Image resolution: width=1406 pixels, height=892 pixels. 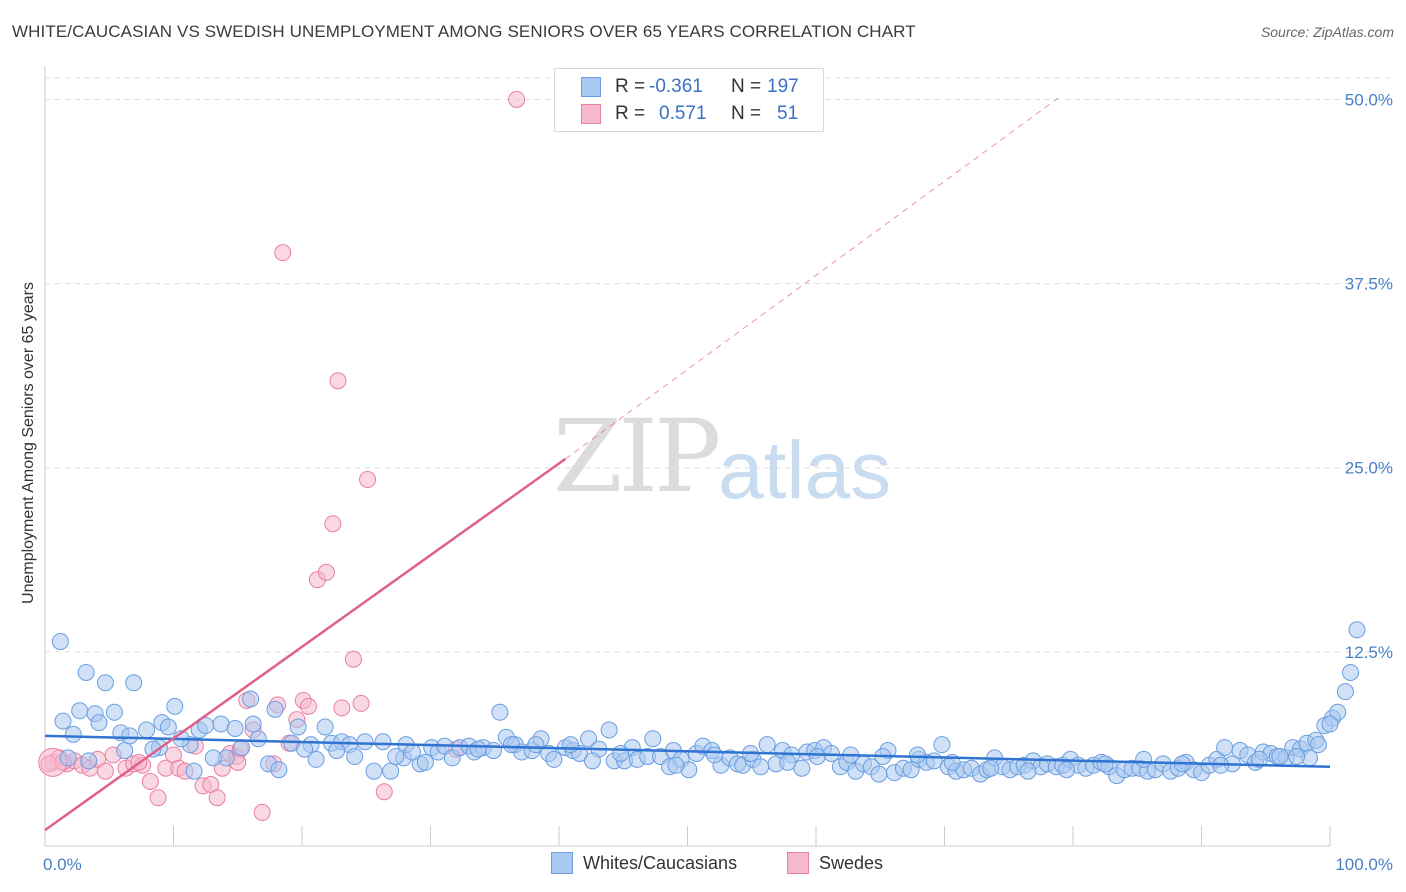 What do you see at coordinates (788, 113) in the screenshot?
I see `legend-n-value: 51` at bounding box center [788, 113].